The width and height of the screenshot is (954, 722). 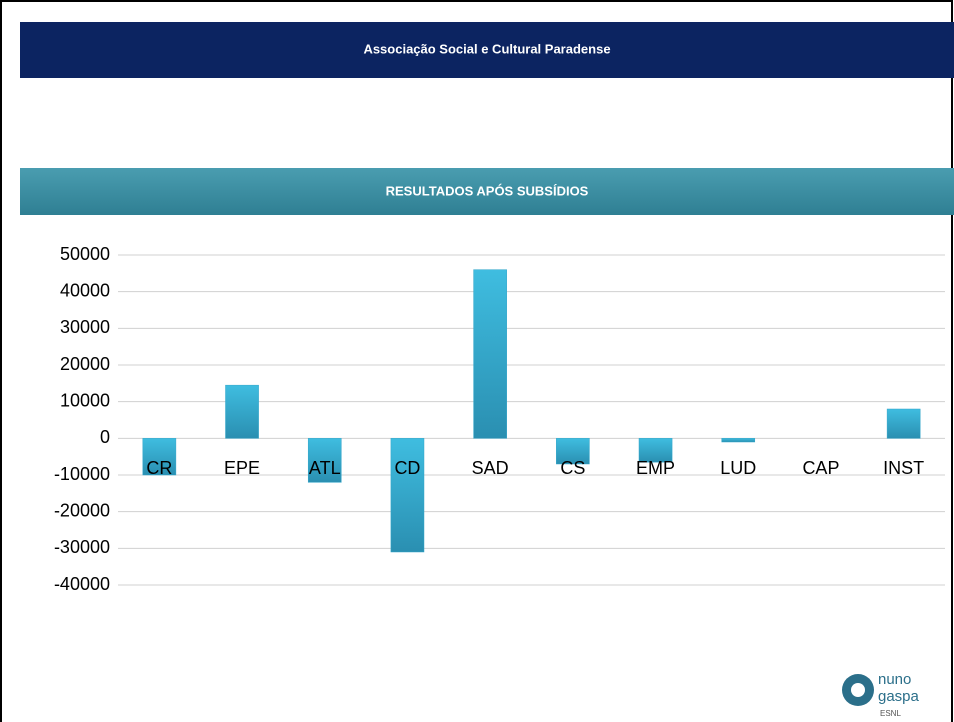 What do you see at coordinates (85, 254) in the screenshot?
I see `y-tick-label: 50000` at bounding box center [85, 254].